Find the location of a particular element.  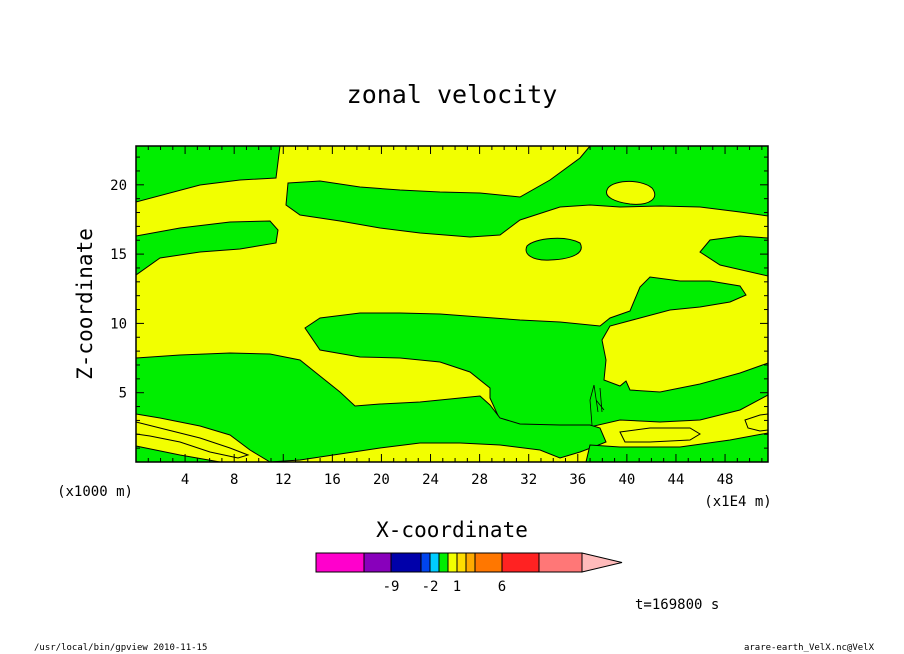

vortex-filament is located at coordinates (597, 405).